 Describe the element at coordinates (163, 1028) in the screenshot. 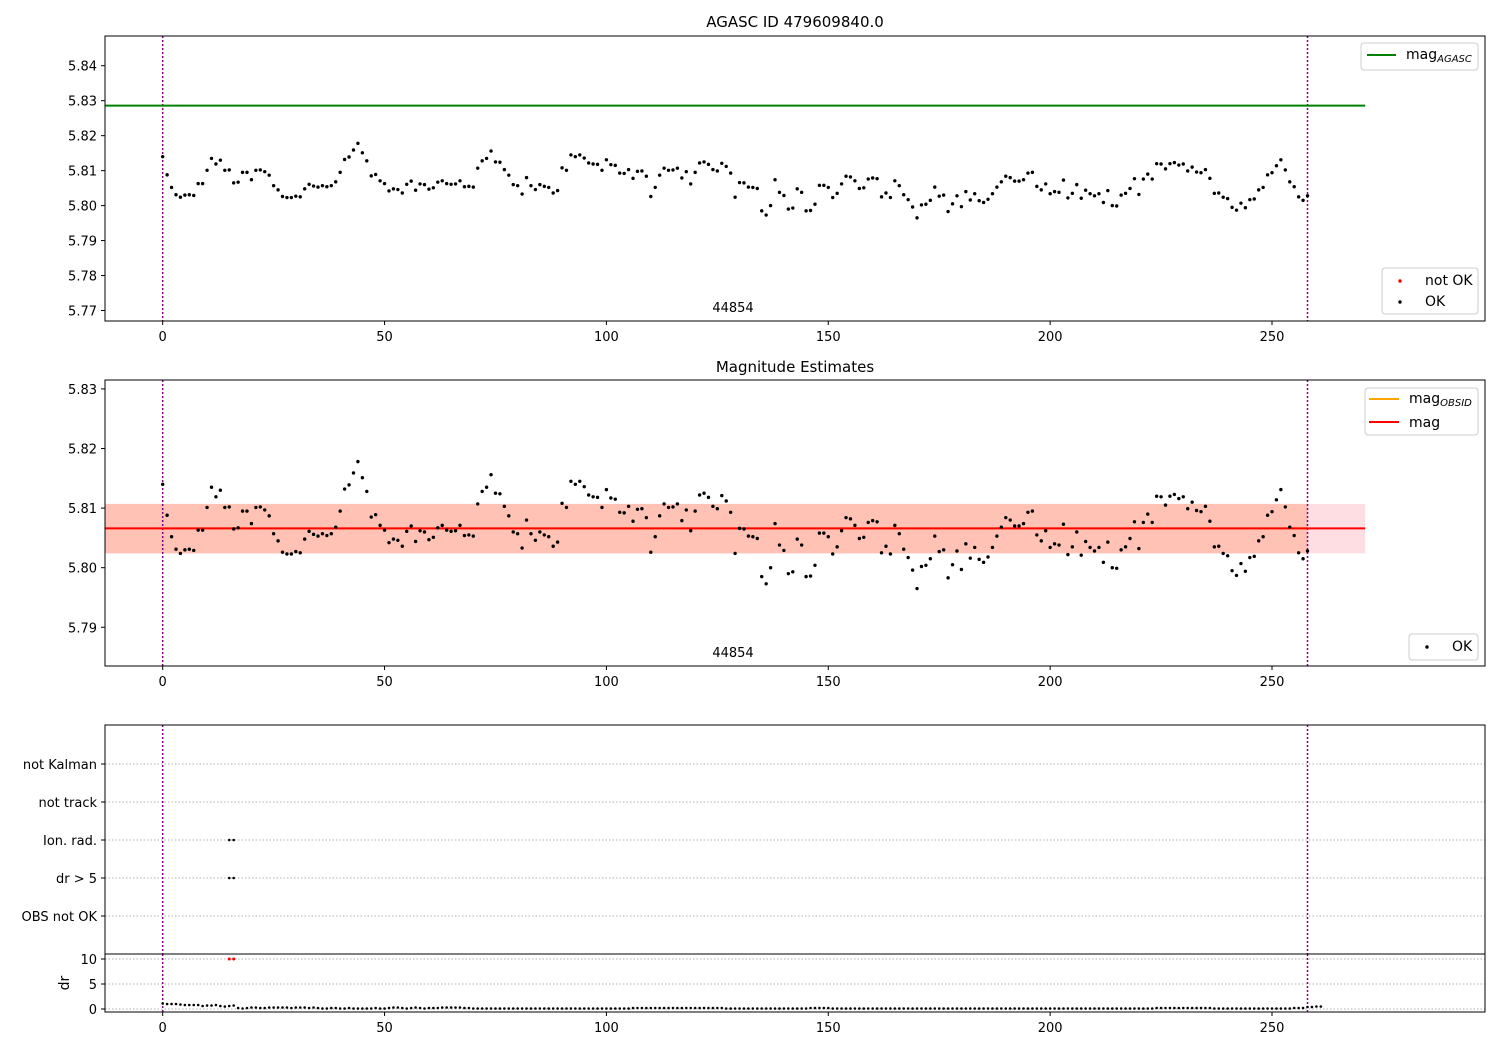

I see `x-tick-label: 0` at that location.